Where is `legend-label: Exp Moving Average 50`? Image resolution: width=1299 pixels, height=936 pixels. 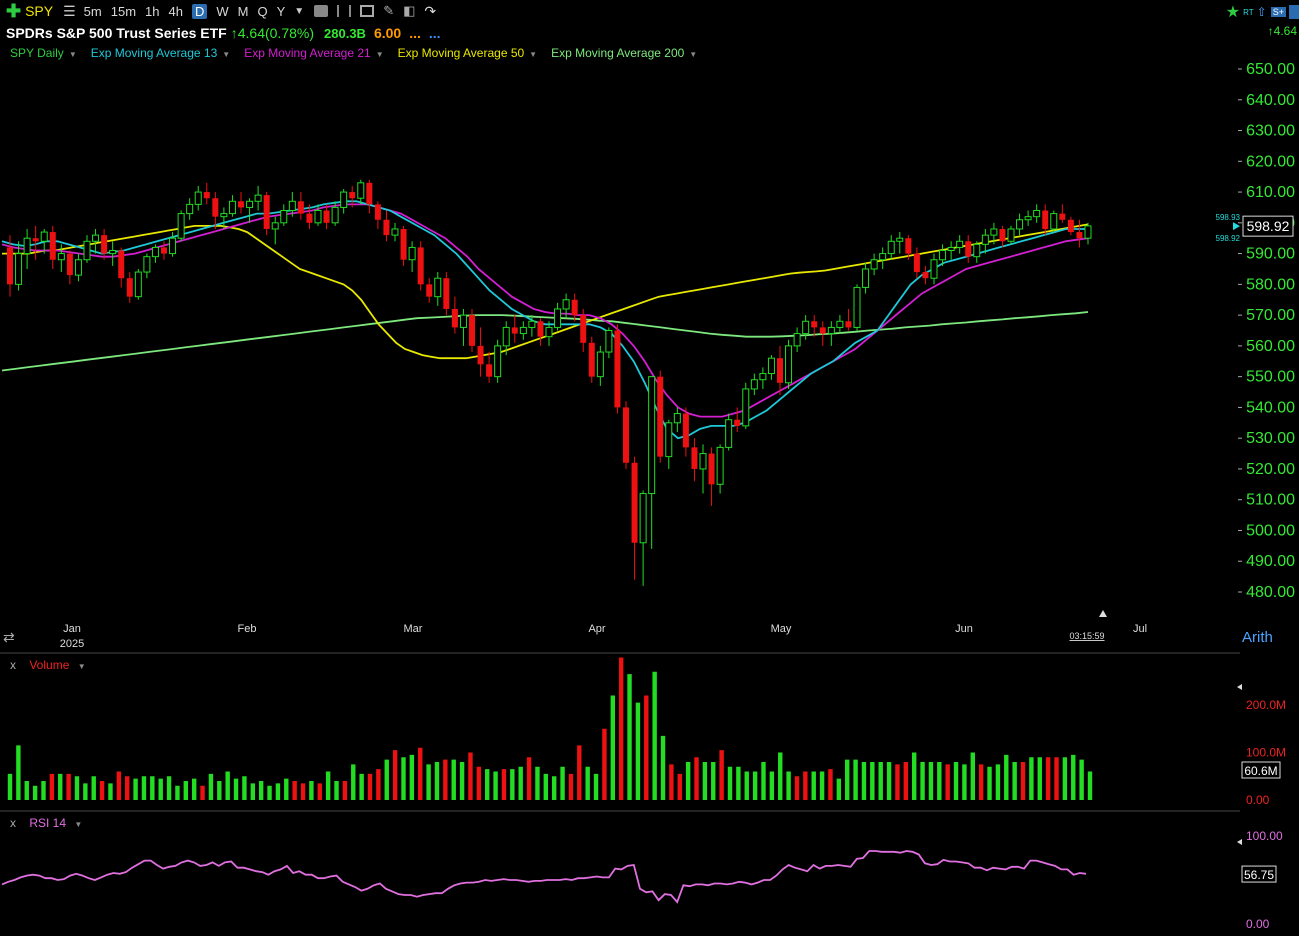 legend-label: Exp Moving Average 50 is located at coordinates (461, 53).